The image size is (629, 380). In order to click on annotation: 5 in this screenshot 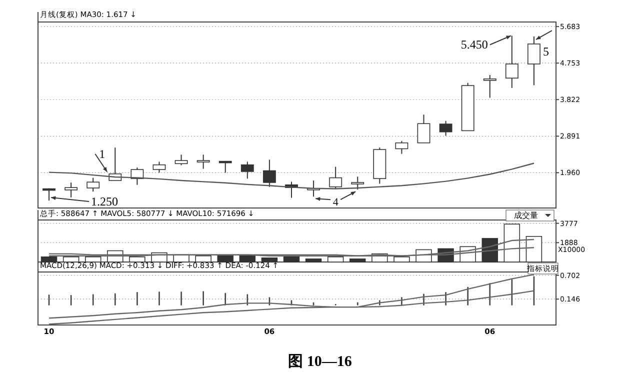, I will do `click(545, 51)`.